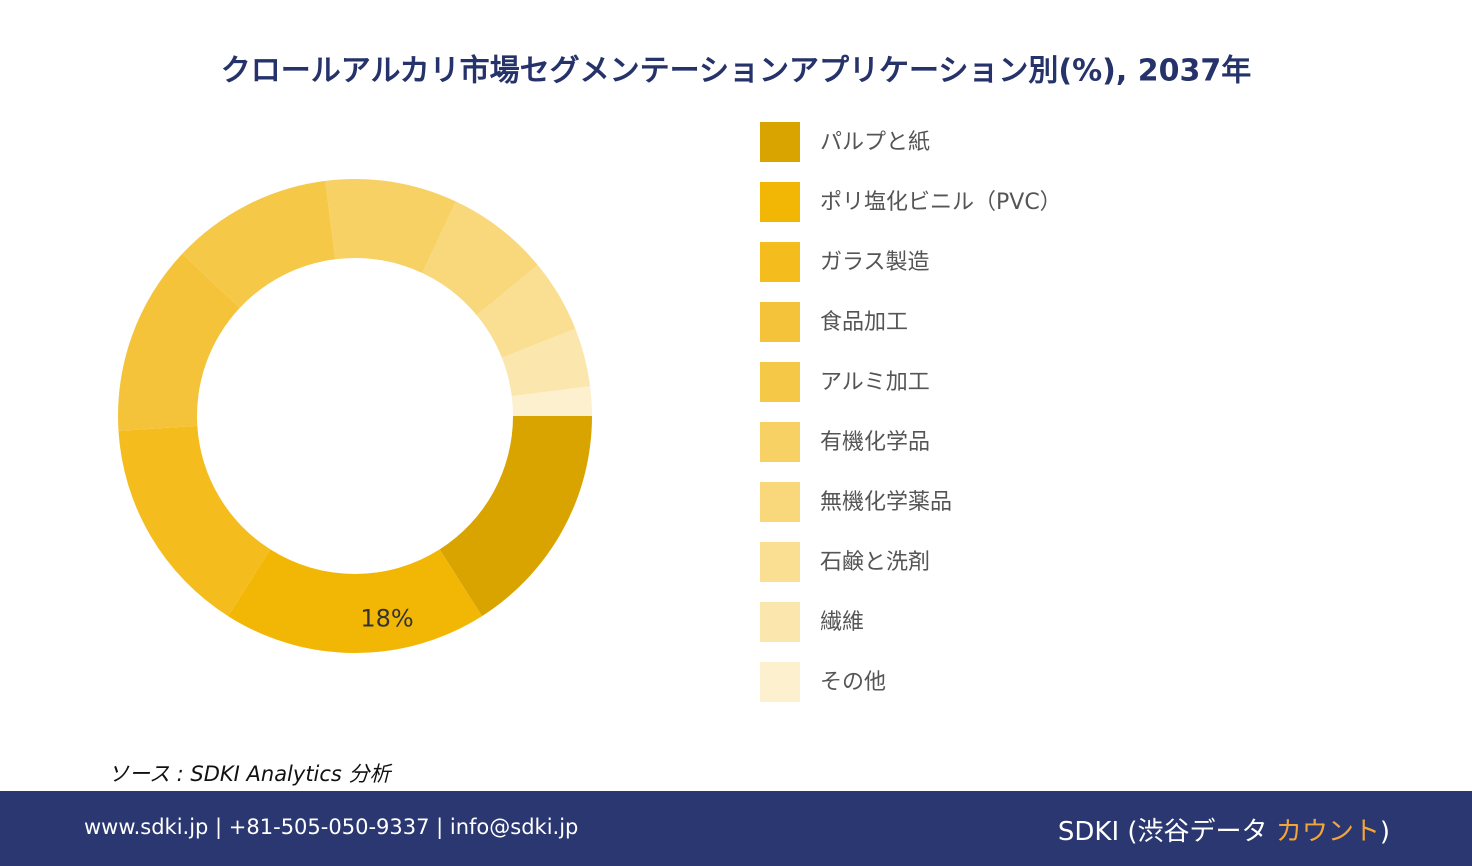 The width and height of the screenshot is (1472, 866). I want to click on source-note: ソース : SDKI Analytics 分析, so click(249, 774).